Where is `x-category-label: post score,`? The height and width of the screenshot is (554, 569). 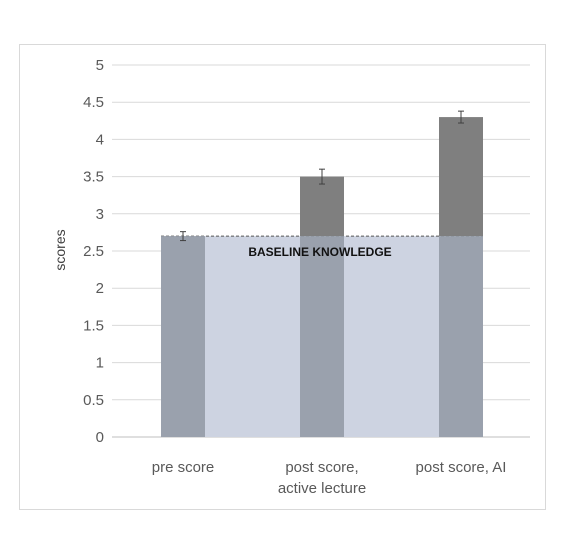
x-category-label: post score, is located at coordinates (321, 467).